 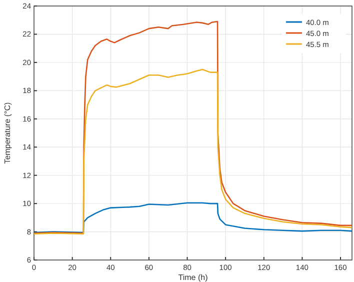 I want to click on y-axis-title: Temperature (°C), so click(x=7, y=133).